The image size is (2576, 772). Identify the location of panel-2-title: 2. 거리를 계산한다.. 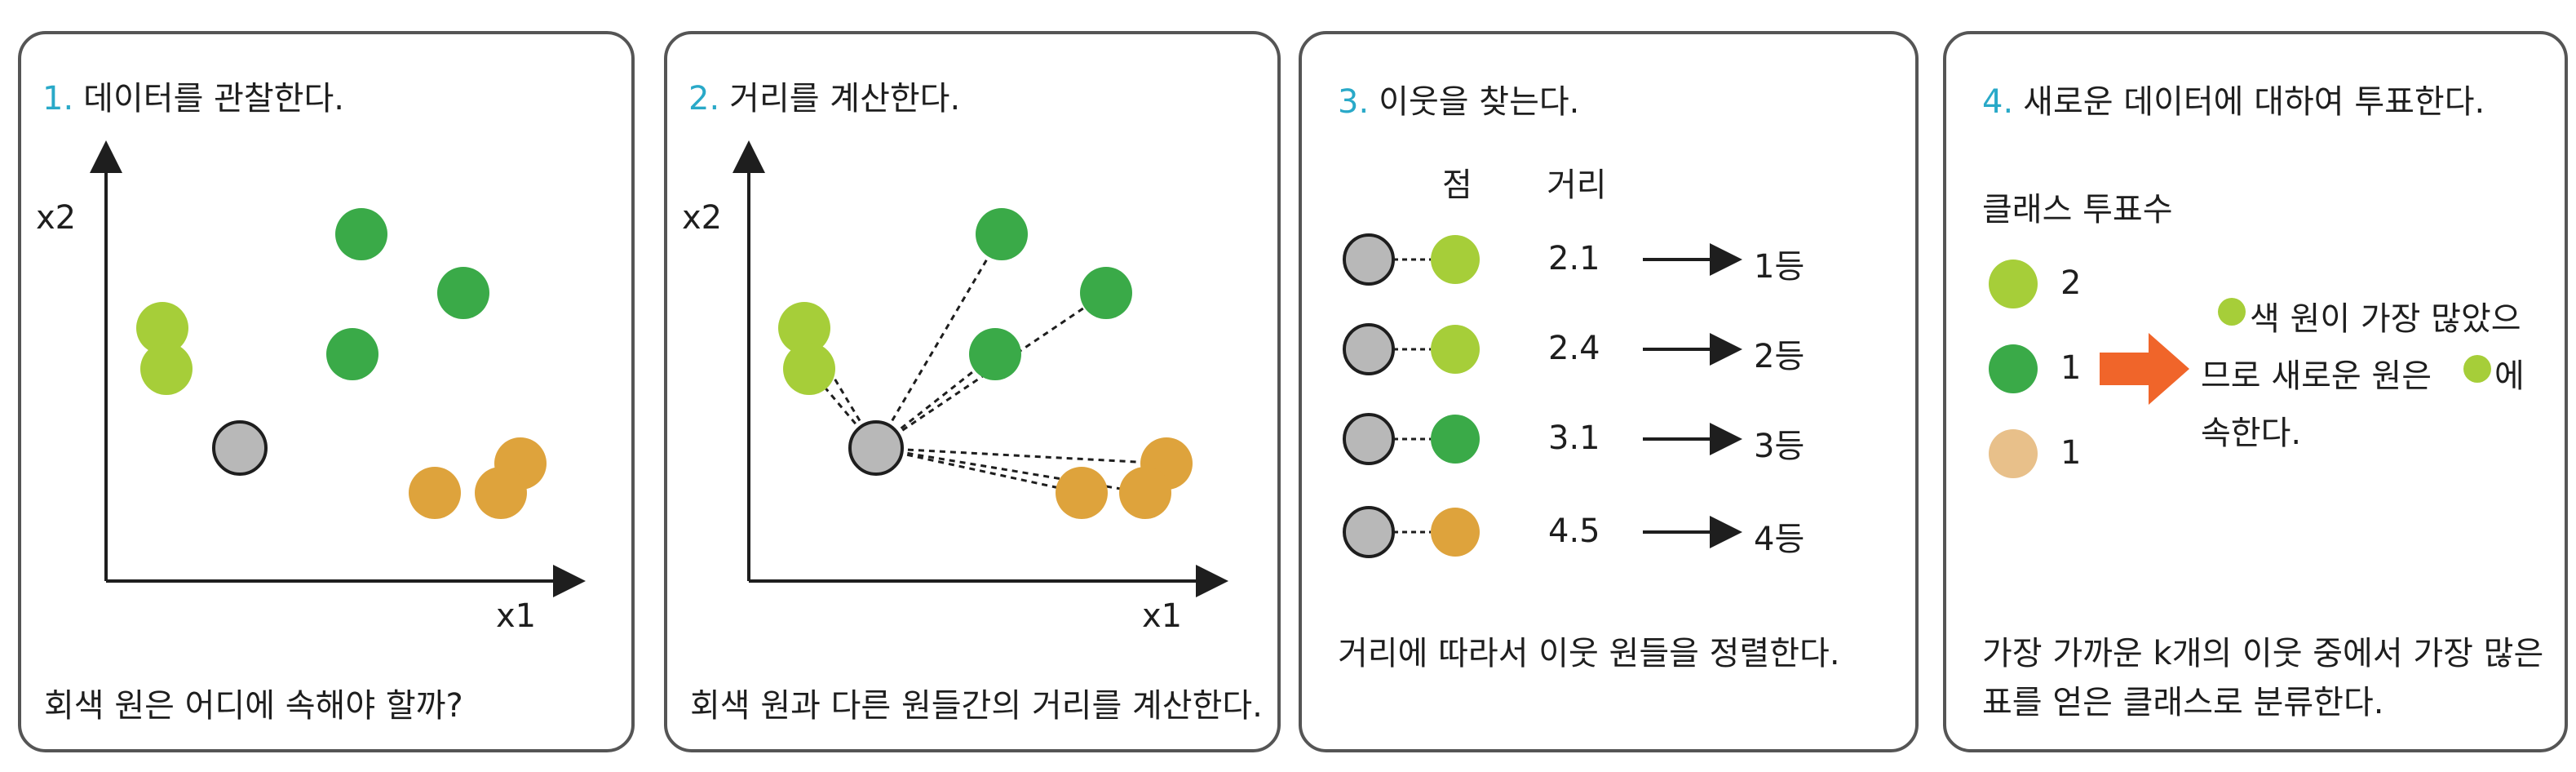
(824, 95).